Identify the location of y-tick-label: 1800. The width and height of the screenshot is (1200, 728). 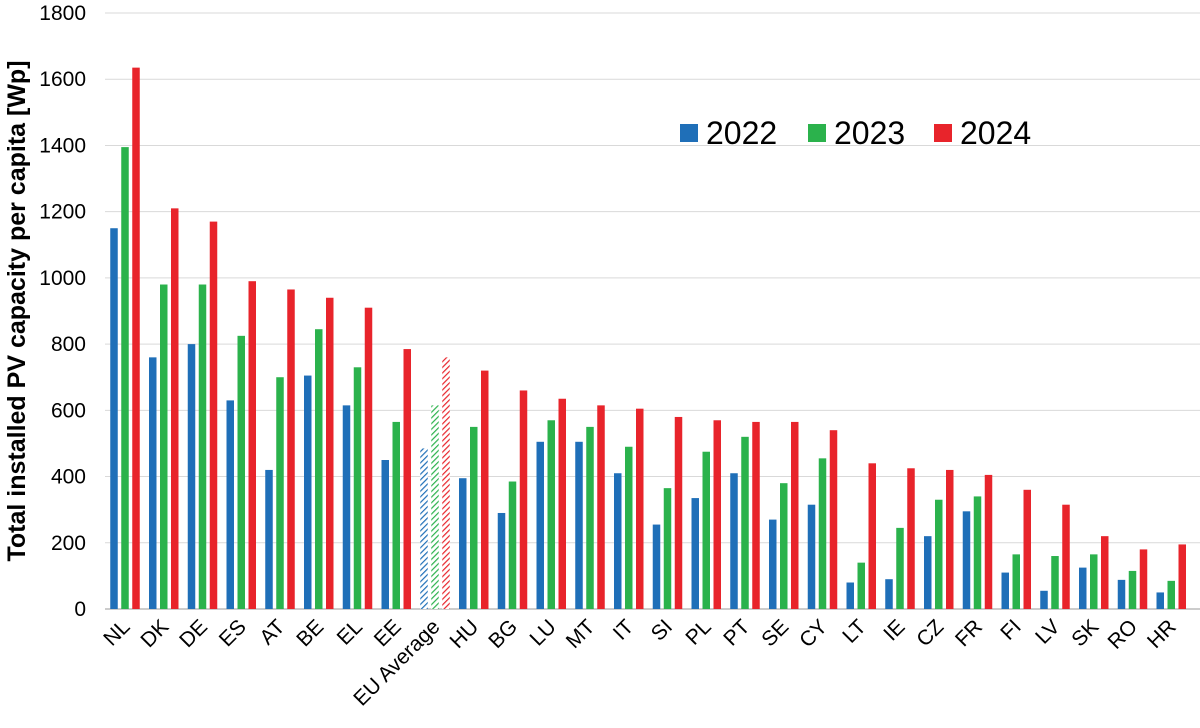
(62, 13).